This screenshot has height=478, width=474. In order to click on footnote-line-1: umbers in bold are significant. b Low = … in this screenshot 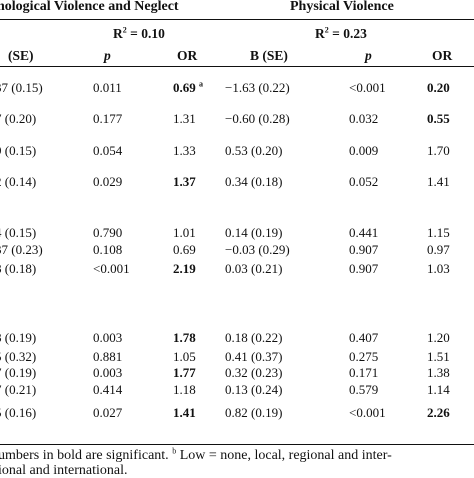, I will do `click(196, 454)`.